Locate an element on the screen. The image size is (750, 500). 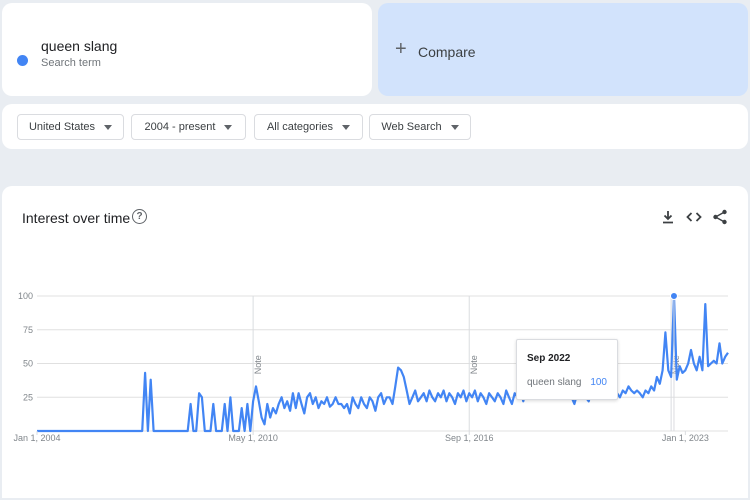
term-color-dot is located at coordinates (22, 60).